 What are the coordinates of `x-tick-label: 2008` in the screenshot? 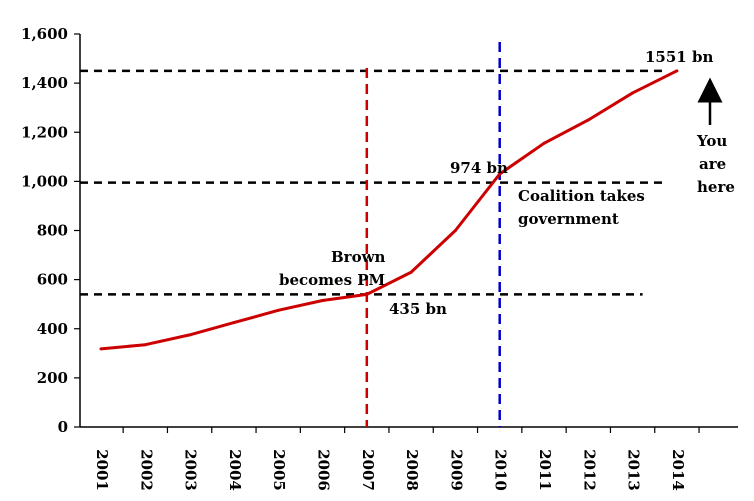 It's located at (412, 470).